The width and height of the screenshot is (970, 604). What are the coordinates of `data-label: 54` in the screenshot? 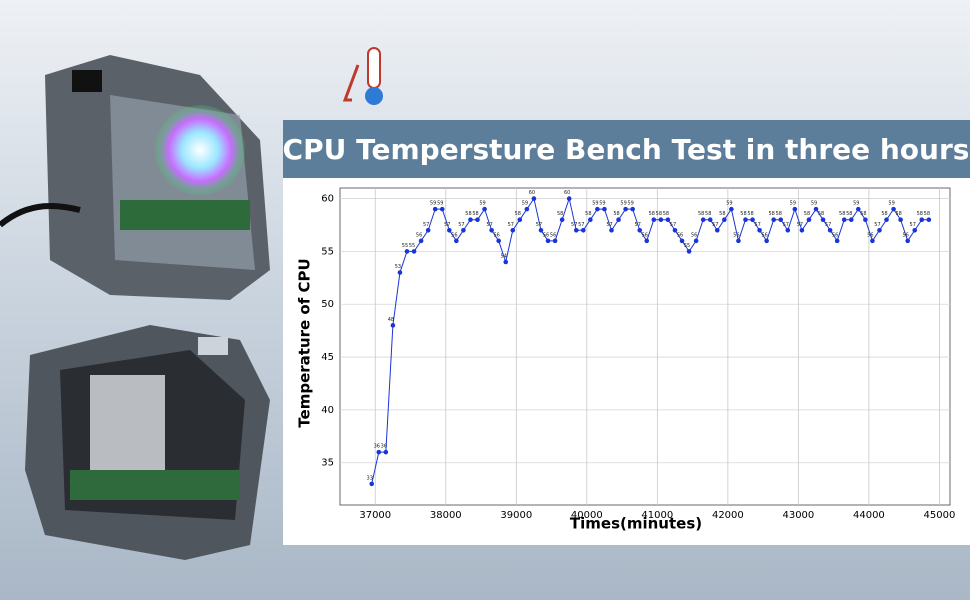 It's located at (504, 256).